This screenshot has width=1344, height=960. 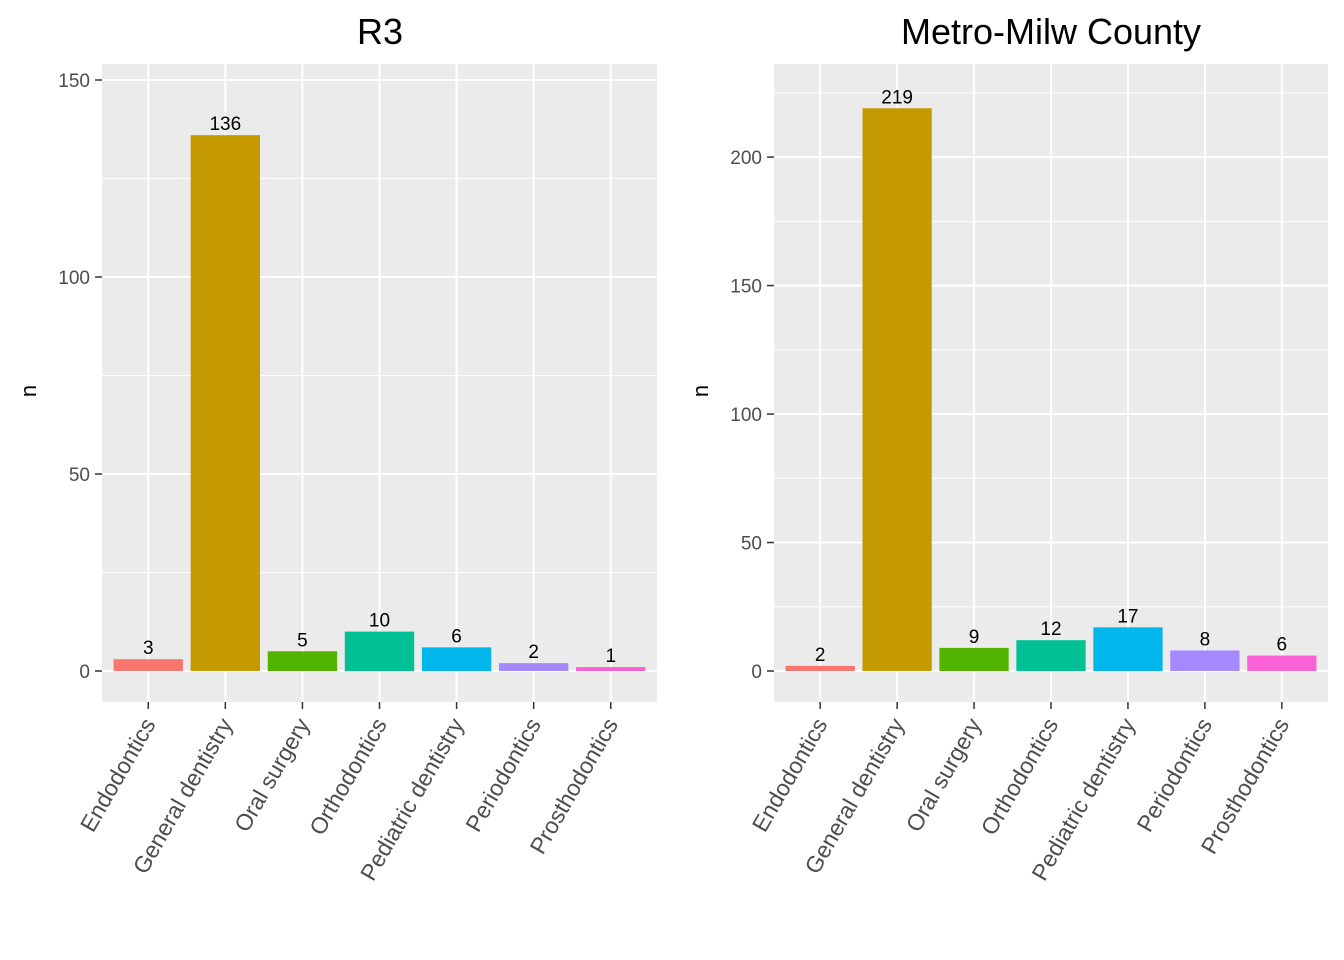 I want to click on data-label: 5, so click(x=302, y=640).